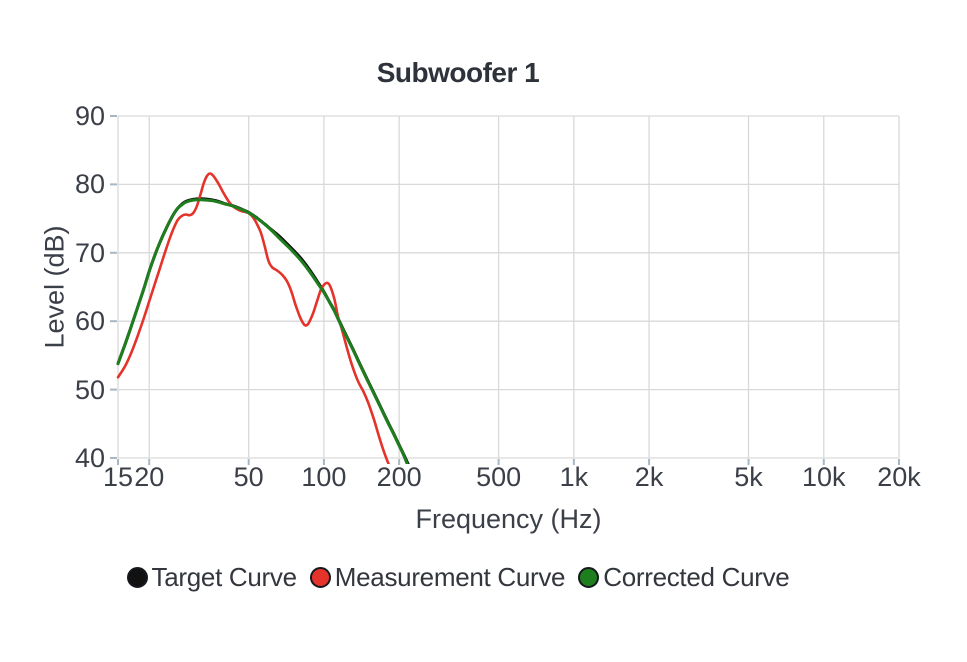 Image resolution: width=967 pixels, height=662 pixels. Describe the element at coordinates (450, 577) in the screenshot. I see `legend-label-measurement: Measurement Curve` at that location.